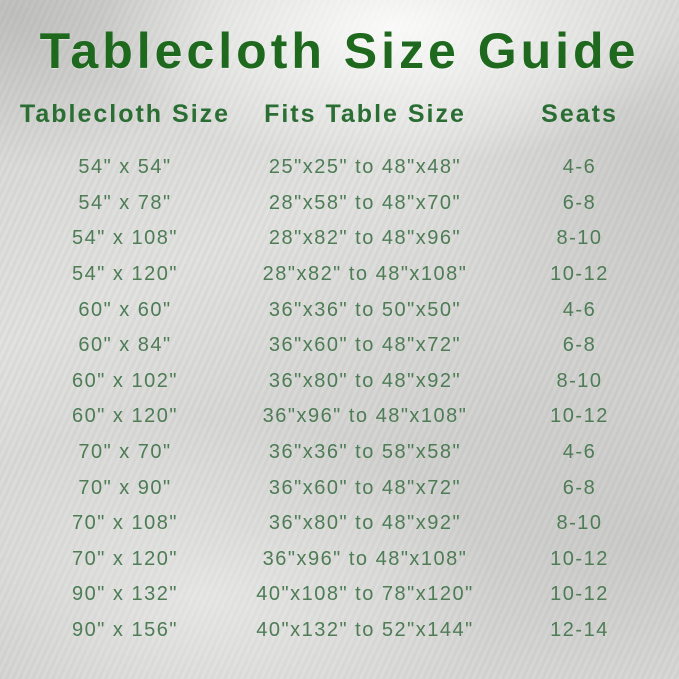  Describe the element at coordinates (125, 630) in the screenshot. I see `cell-tablecloth-size: 90" x 156"` at that location.